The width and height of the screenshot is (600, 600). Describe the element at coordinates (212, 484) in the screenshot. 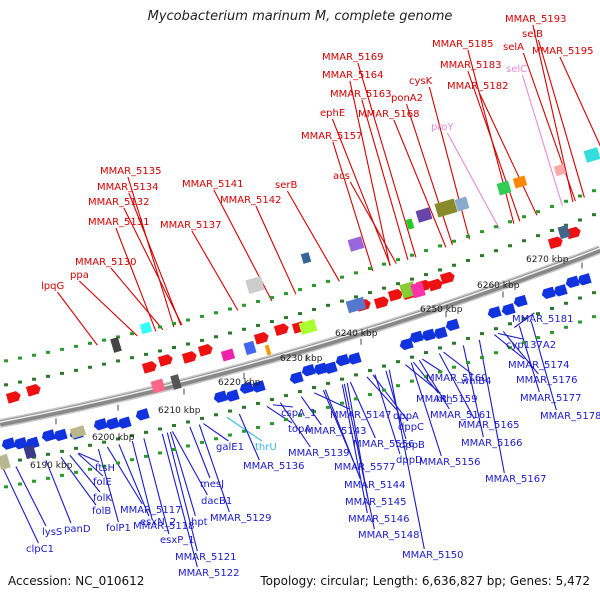

I see `gene-label-mesJ: mesJ` at that location.